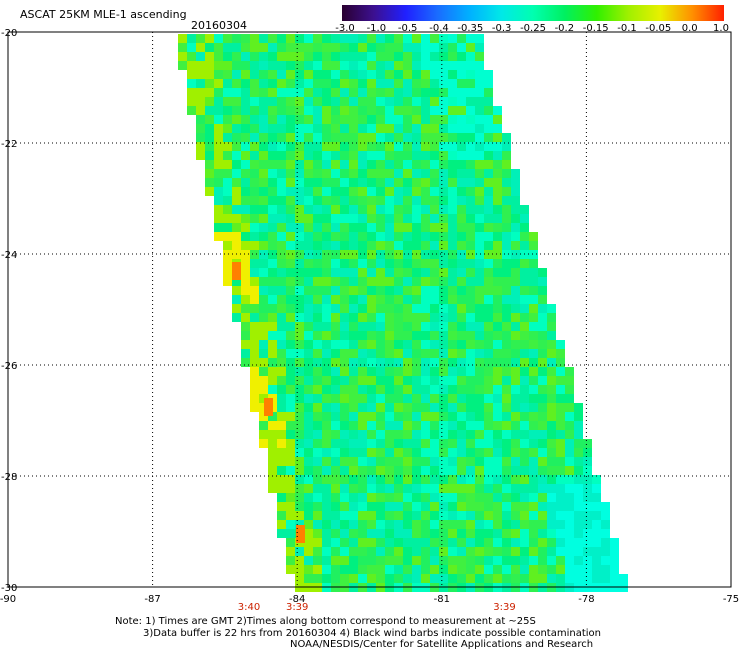  I want to click on color-scale-label: -3.0, so click(345, 28).